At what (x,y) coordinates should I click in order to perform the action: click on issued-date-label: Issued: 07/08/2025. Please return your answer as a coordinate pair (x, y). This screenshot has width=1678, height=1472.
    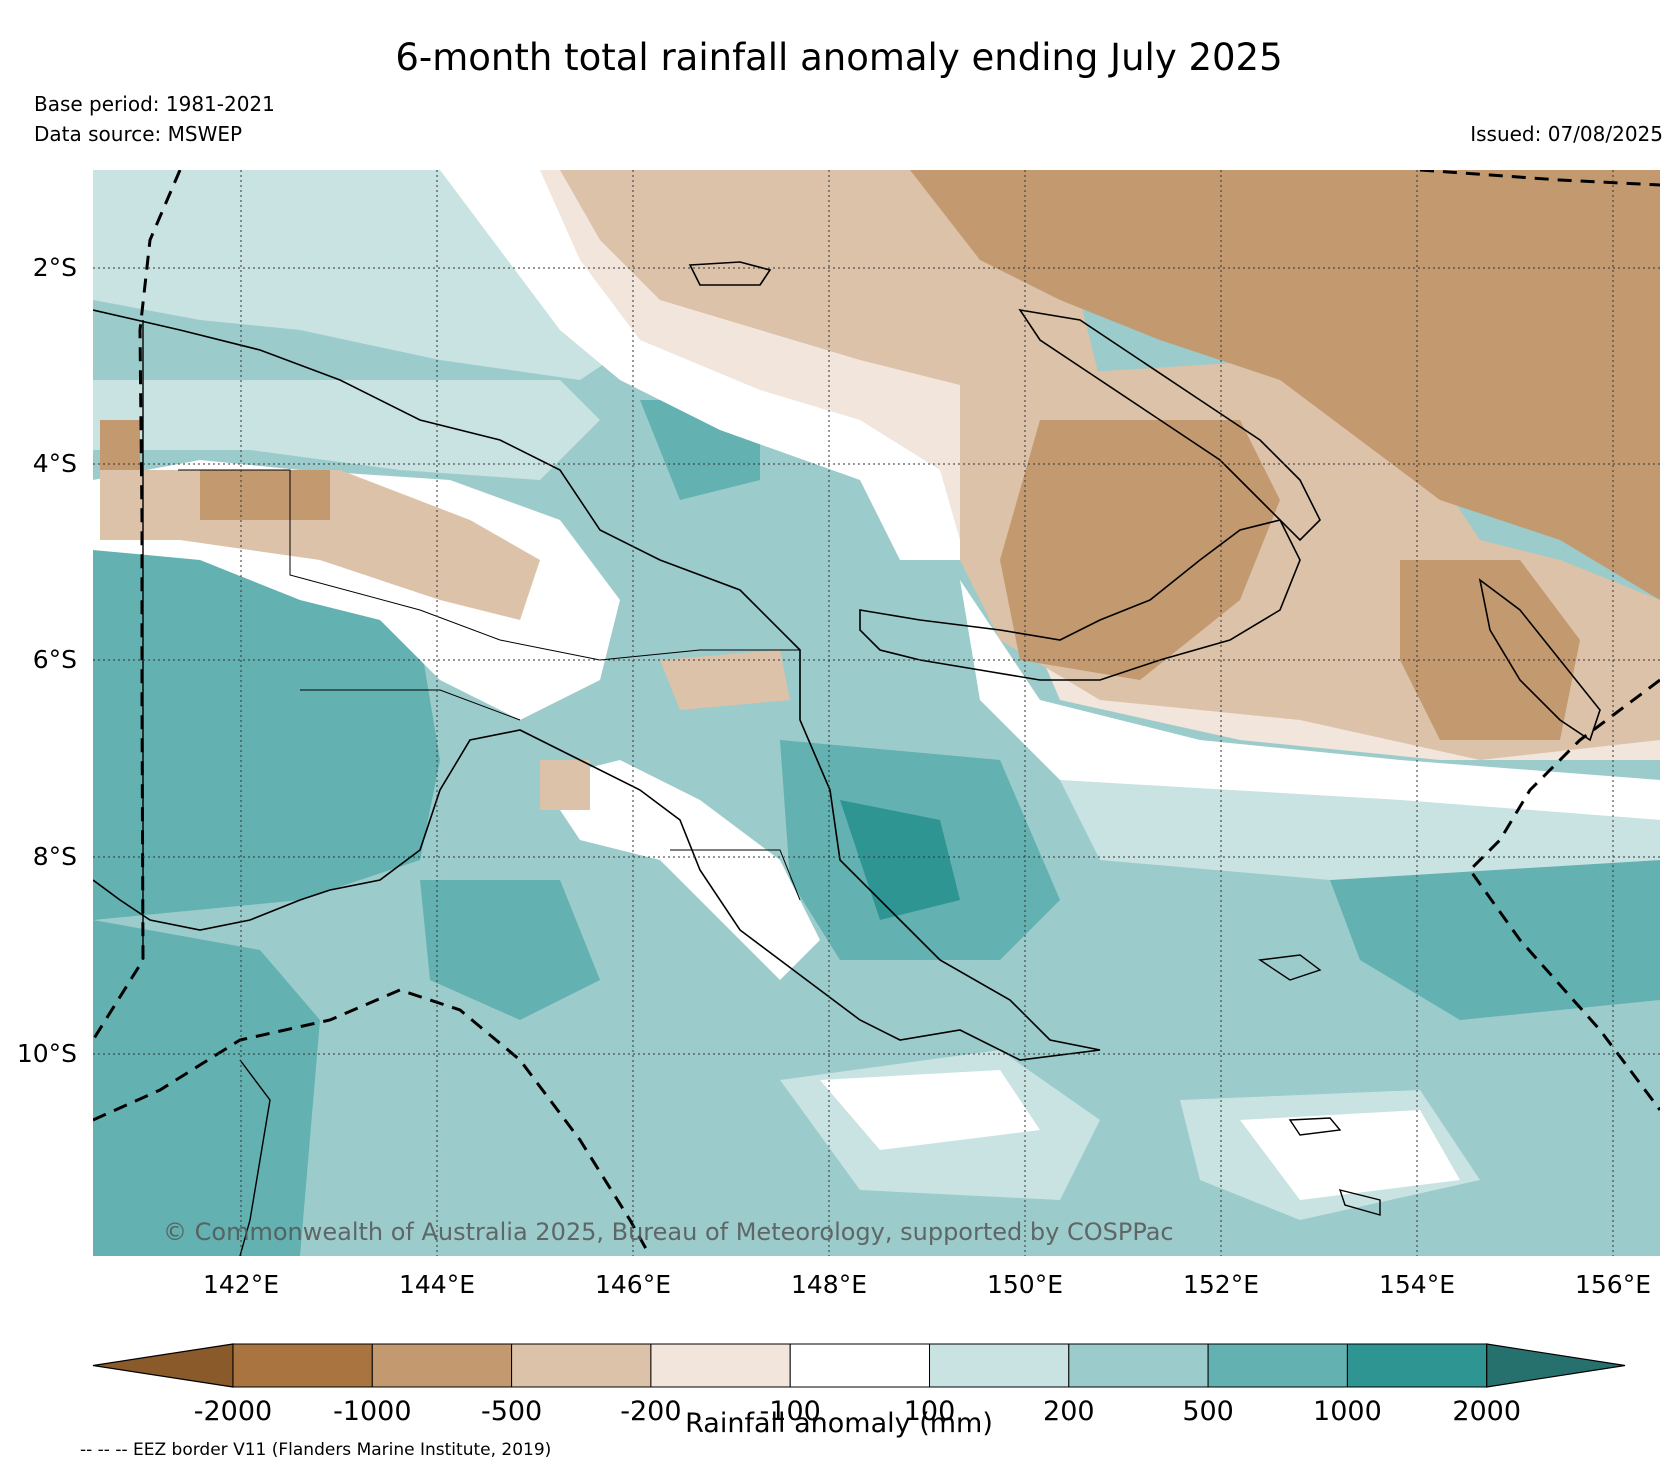
    Looking at the image, I should click on (1566, 134).